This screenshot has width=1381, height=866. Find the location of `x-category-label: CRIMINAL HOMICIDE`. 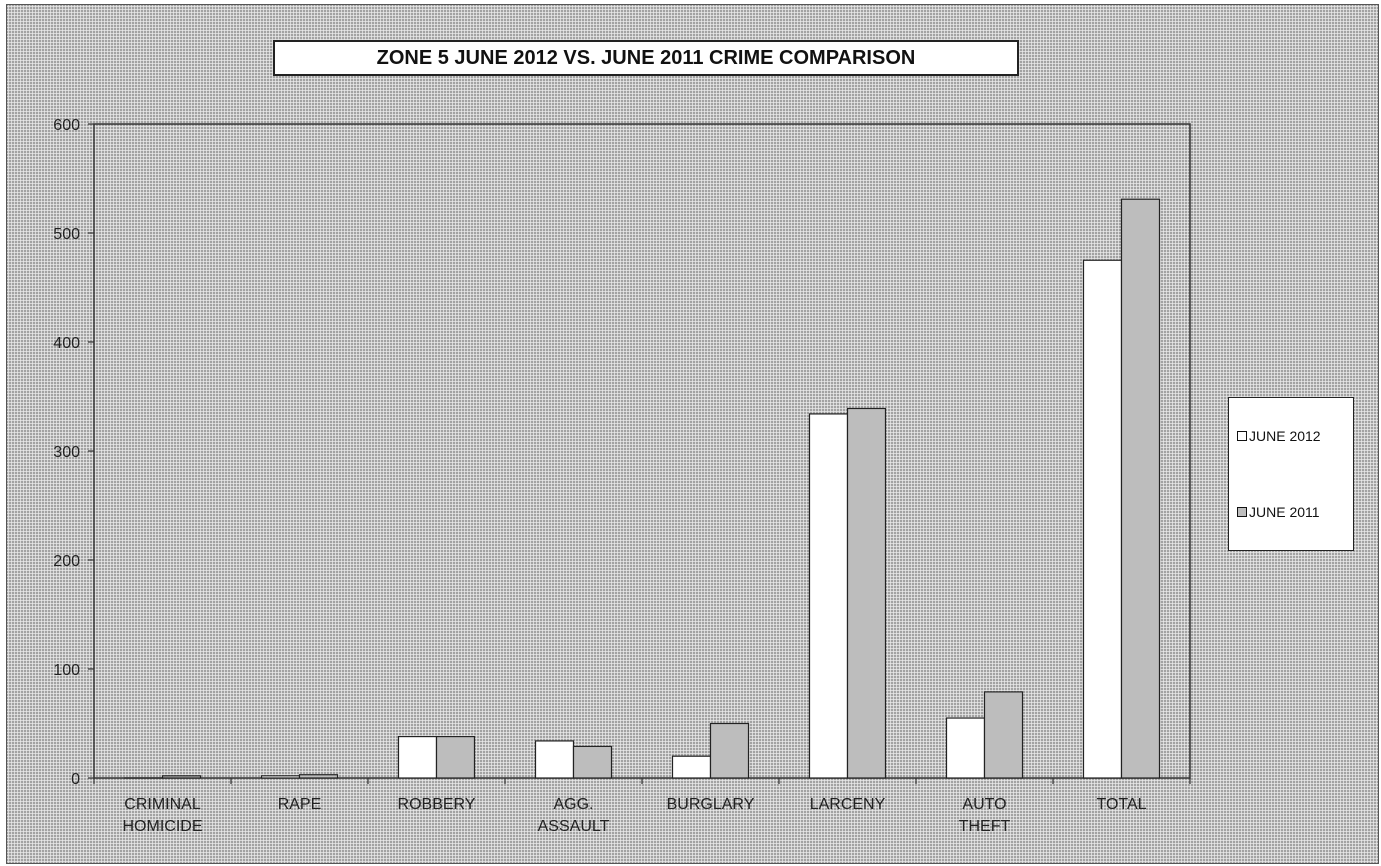

x-category-label: CRIMINAL HOMICIDE is located at coordinates (163, 815).